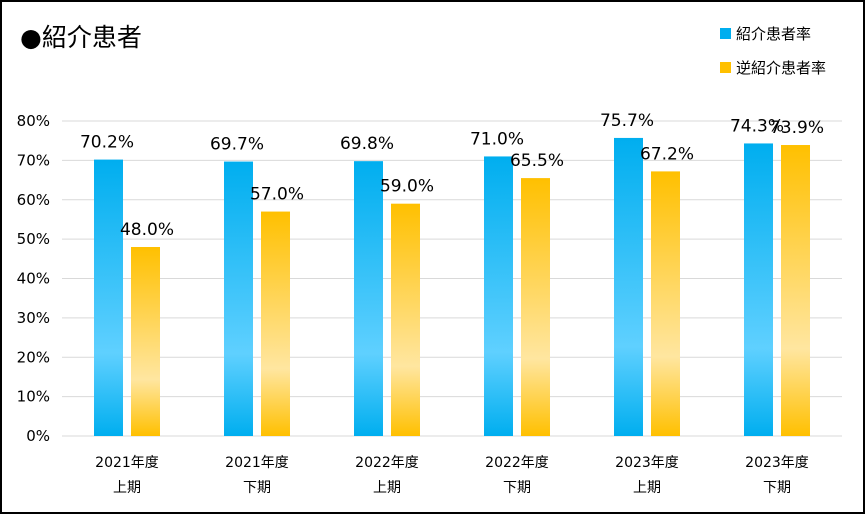  I want to click on y-tick-label: 70%, so click(33, 160).